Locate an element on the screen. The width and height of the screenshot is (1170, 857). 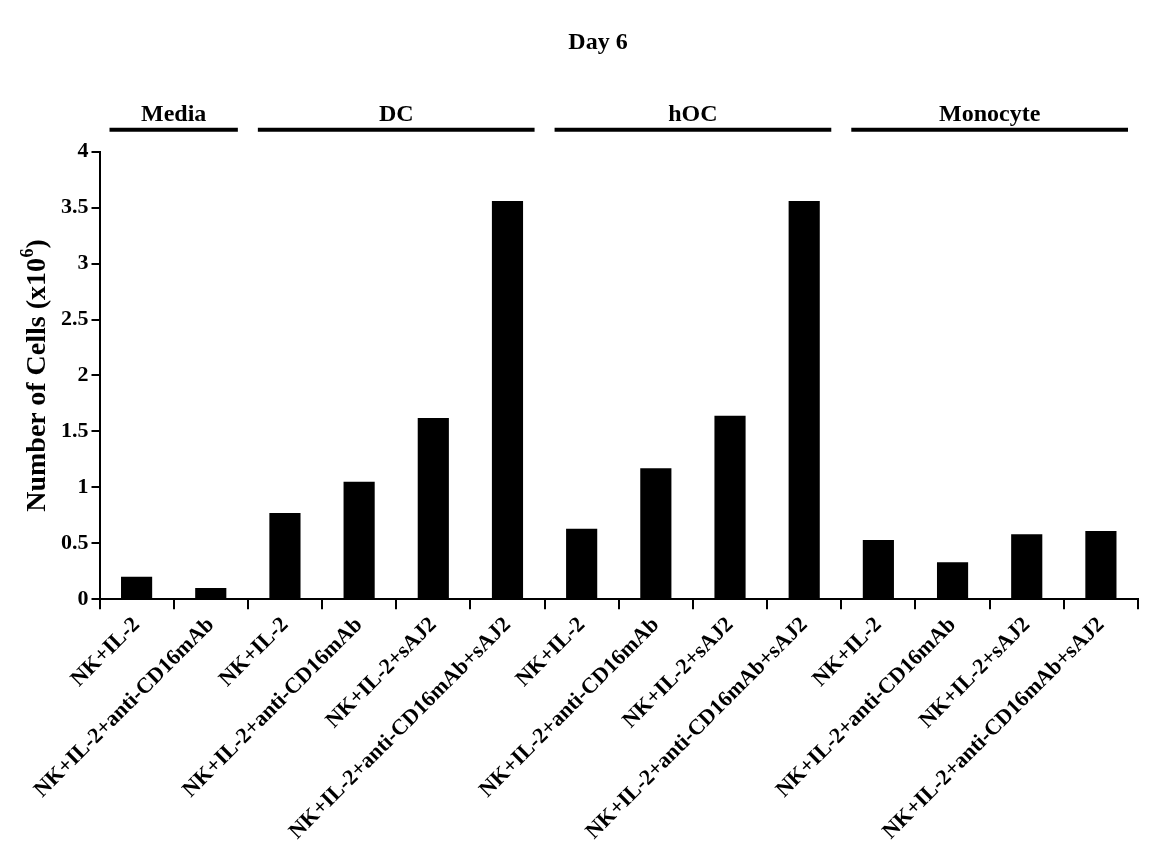
y-tick-label: 0 is located at coordinates (83, 597).